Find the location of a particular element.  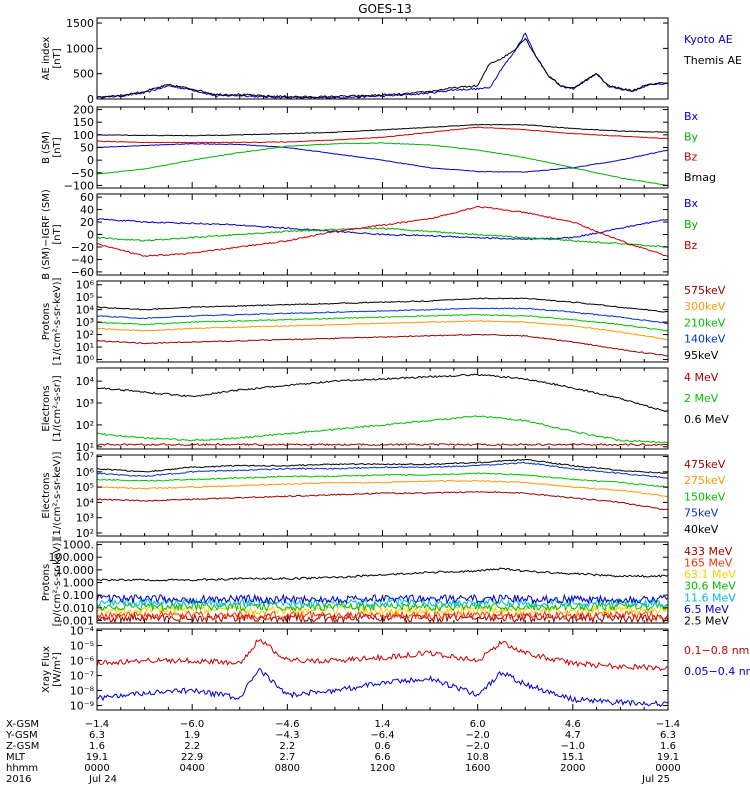

y-tick-label: 10.000 is located at coordinates (75, 570).